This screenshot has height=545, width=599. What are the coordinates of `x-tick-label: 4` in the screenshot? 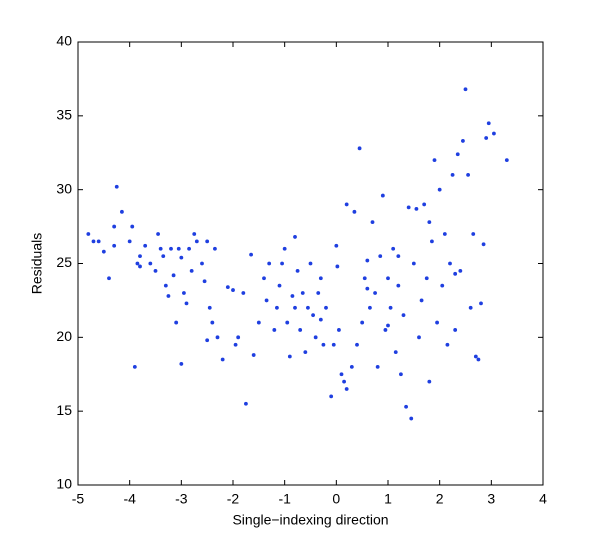 It's located at (543, 499).